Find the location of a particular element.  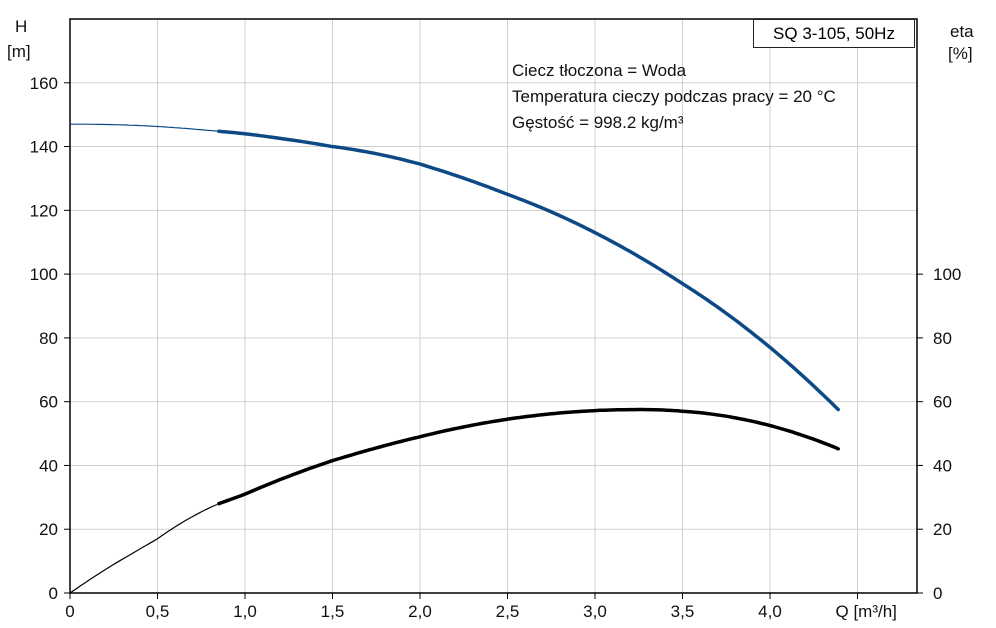

y-right-tick-label: 40 is located at coordinates (942, 465).